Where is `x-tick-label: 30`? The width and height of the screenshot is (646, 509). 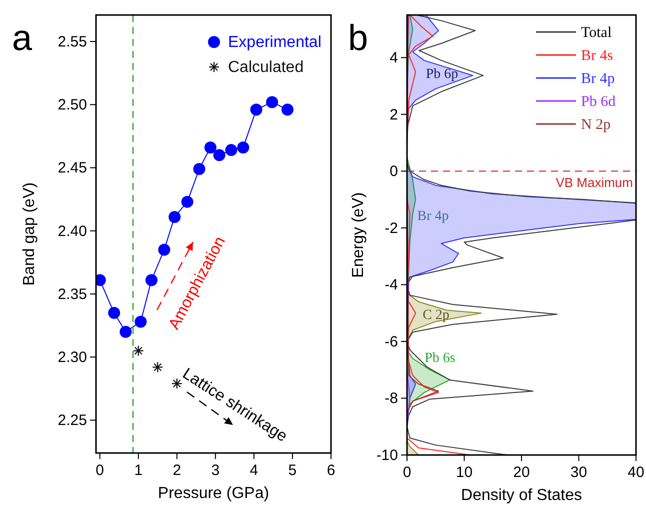
x-tick-label: 30 is located at coordinates (579, 472).